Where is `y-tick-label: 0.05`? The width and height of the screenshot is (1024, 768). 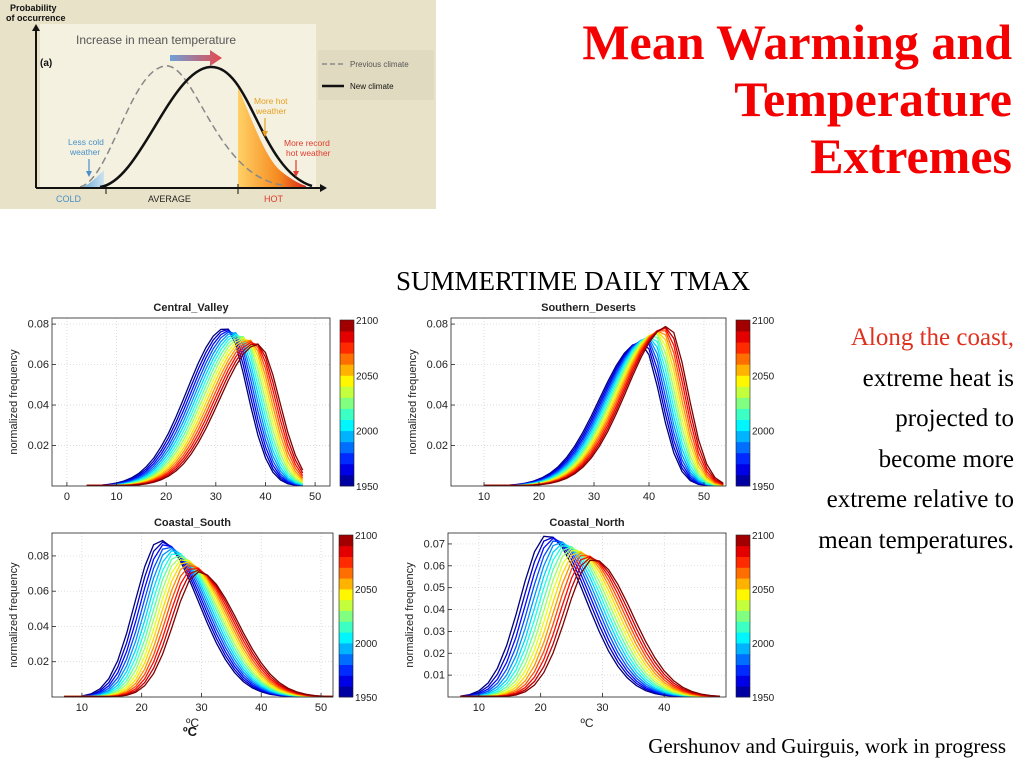 y-tick-label: 0.05 is located at coordinates (434, 588).